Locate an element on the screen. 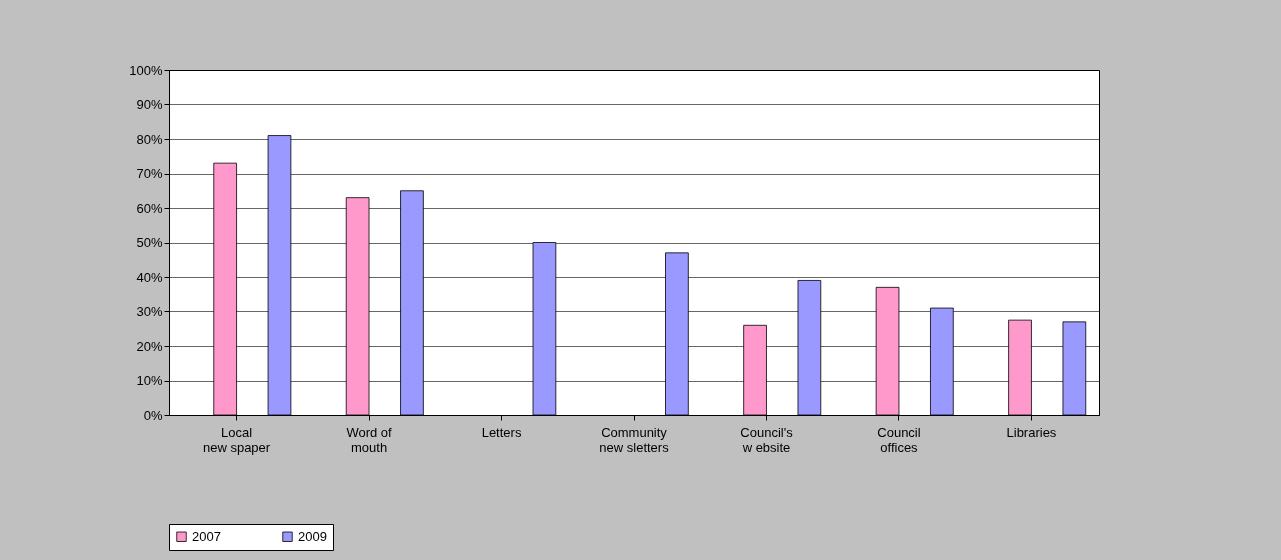 The height and width of the screenshot is (560, 1281). y-tick-label: 30% is located at coordinates (149, 311).